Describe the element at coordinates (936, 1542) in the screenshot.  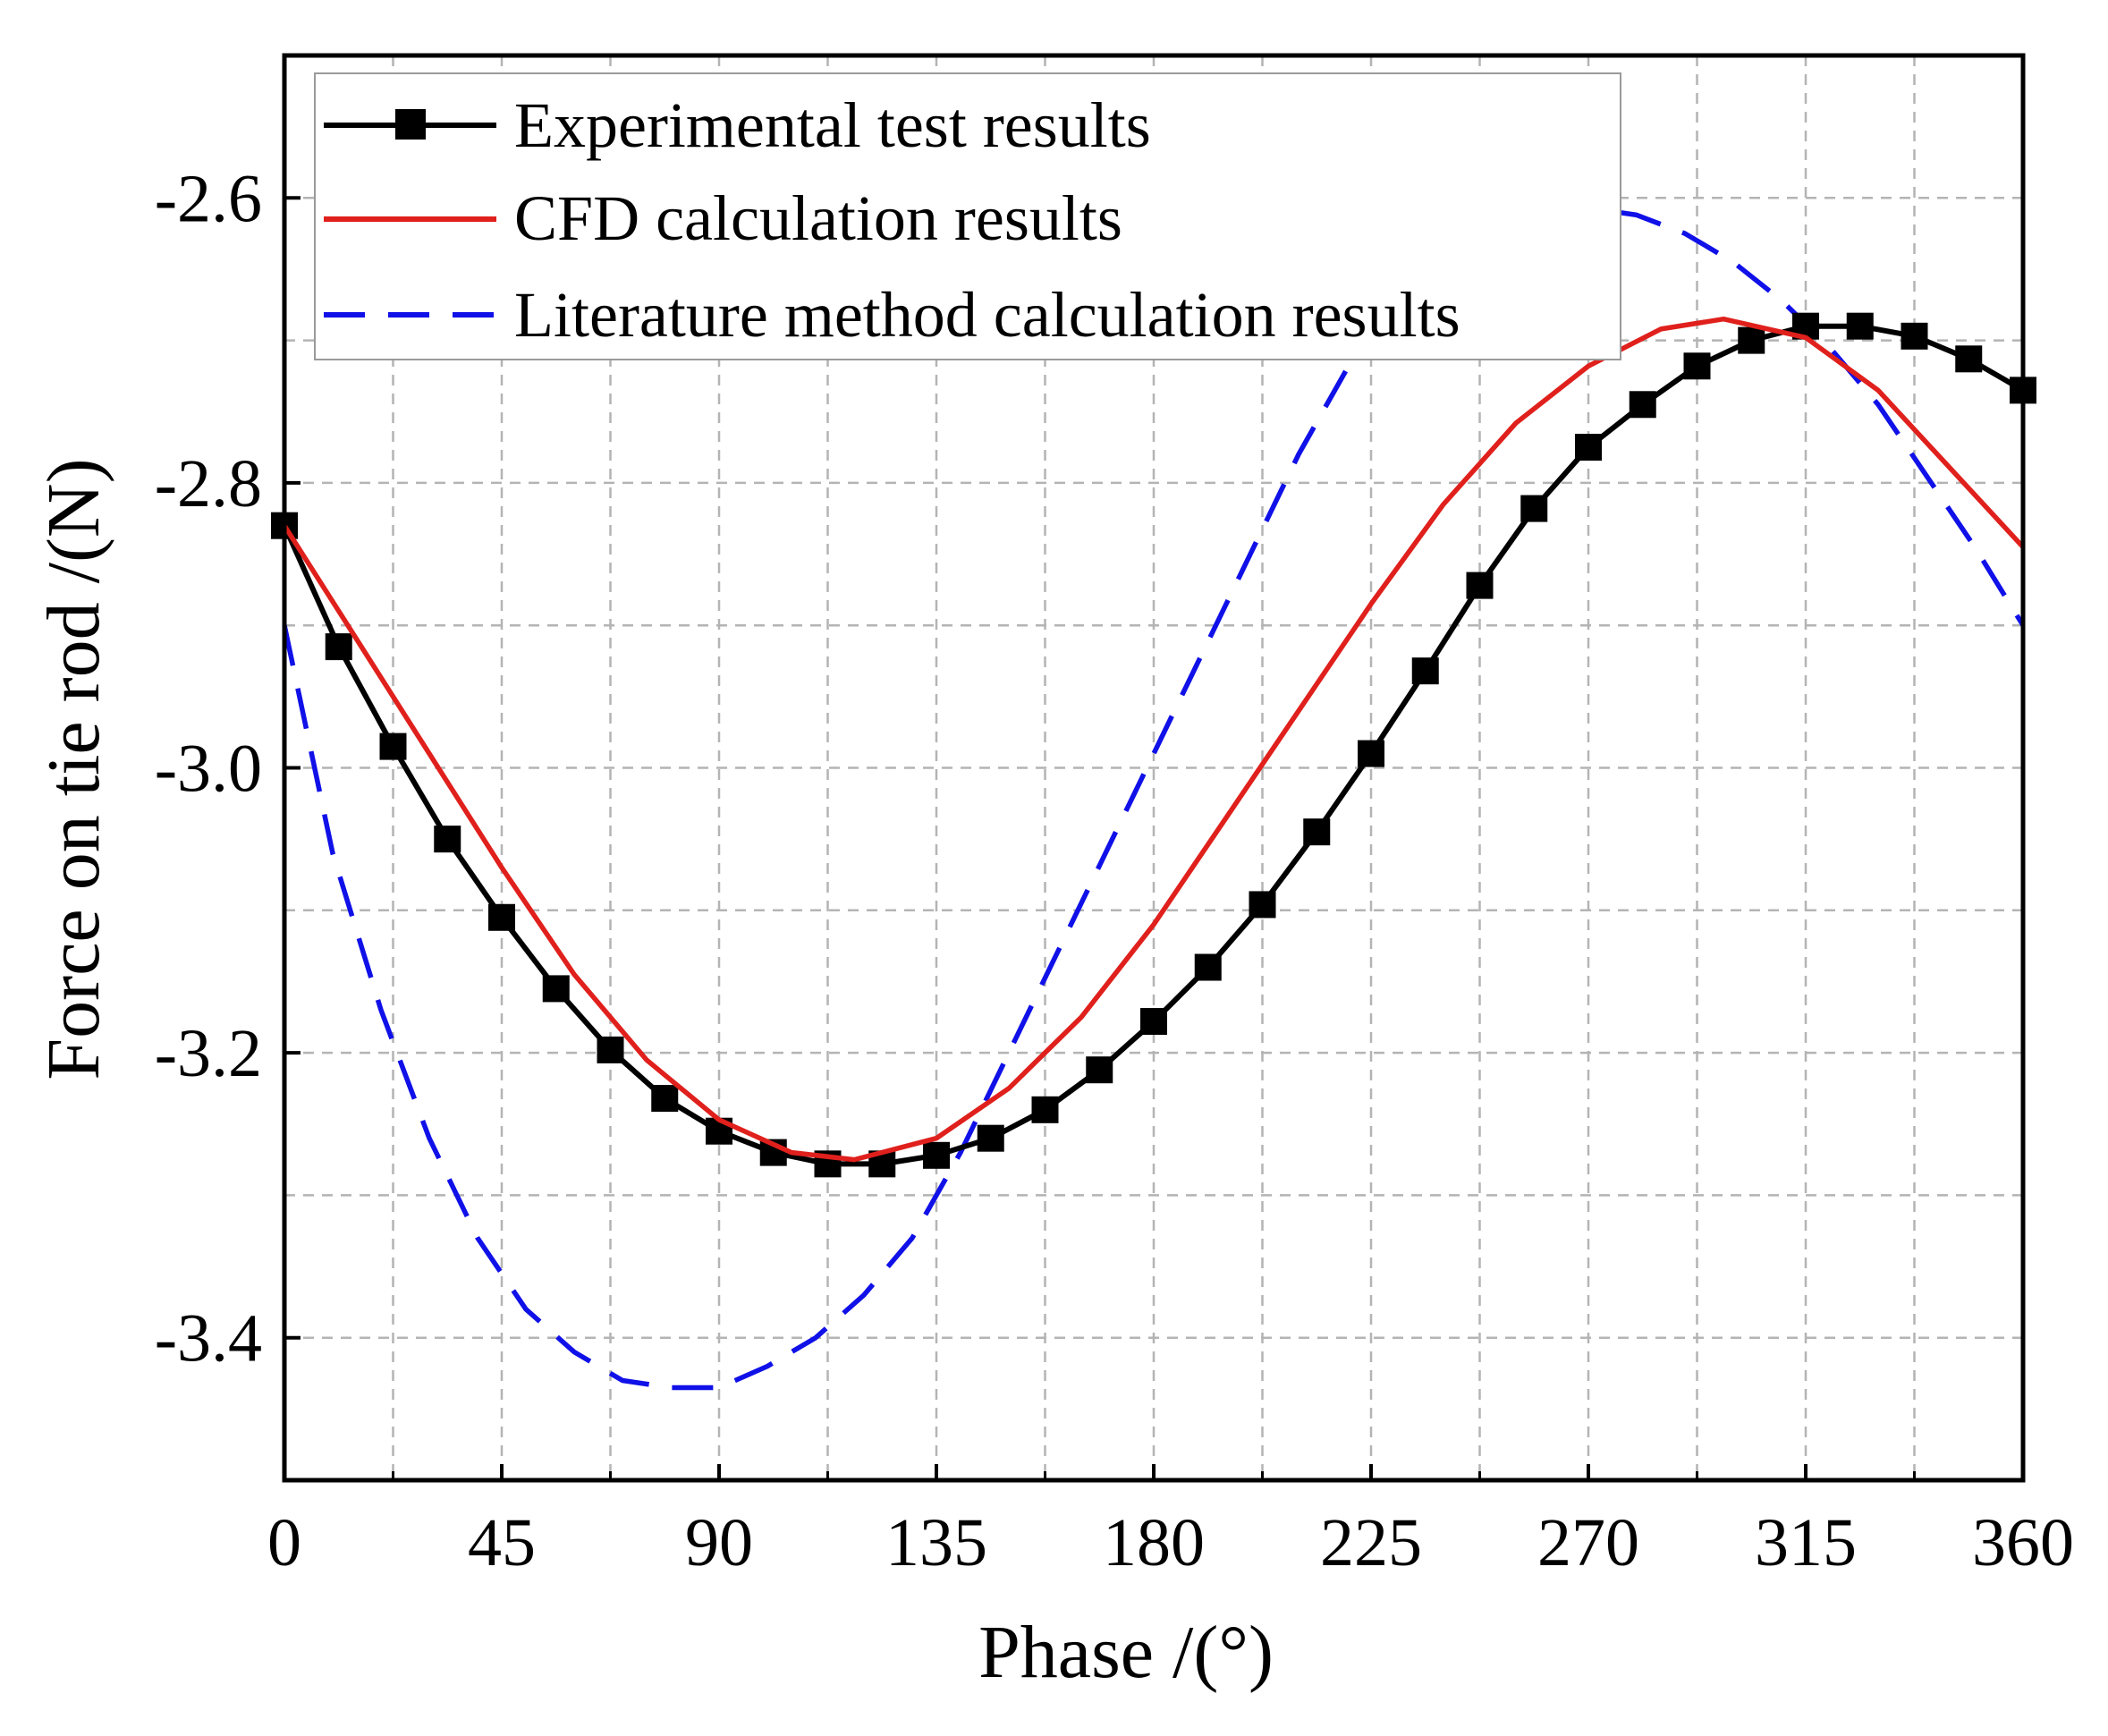
I see `x-tick-label: 135` at that location.